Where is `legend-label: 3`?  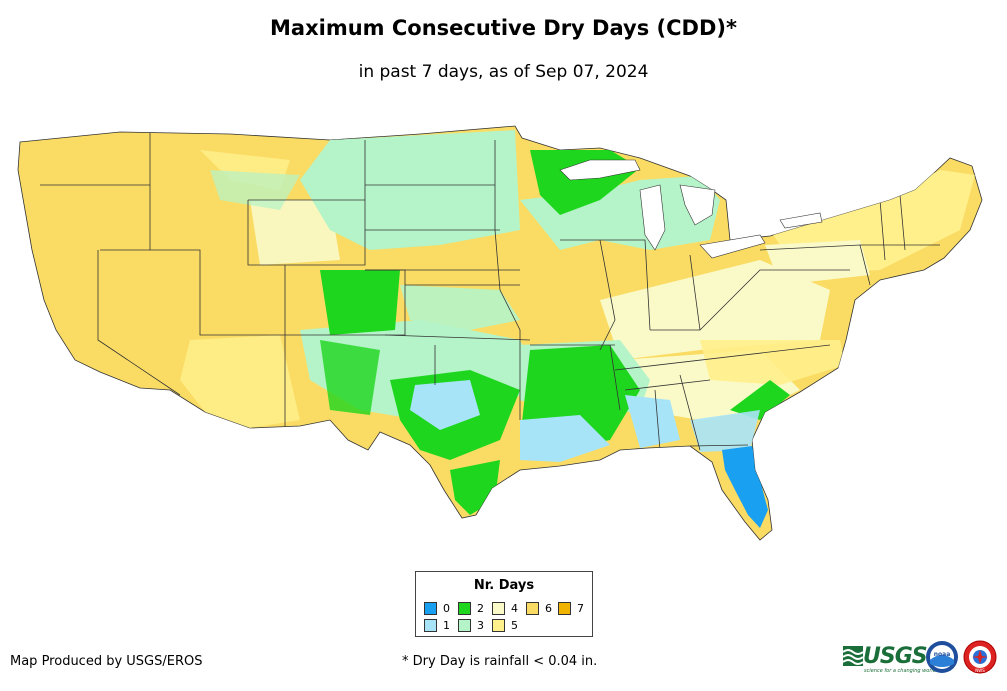
legend-label: 3 is located at coordinates (480, 625).